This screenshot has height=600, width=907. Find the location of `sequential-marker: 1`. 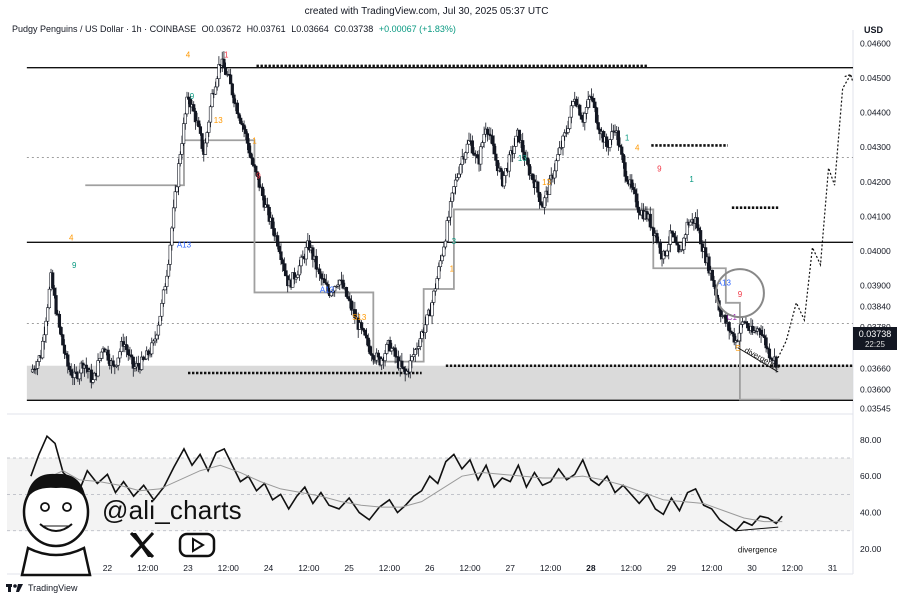

sequential-marker: 1 is located at coordinates (226, 54).